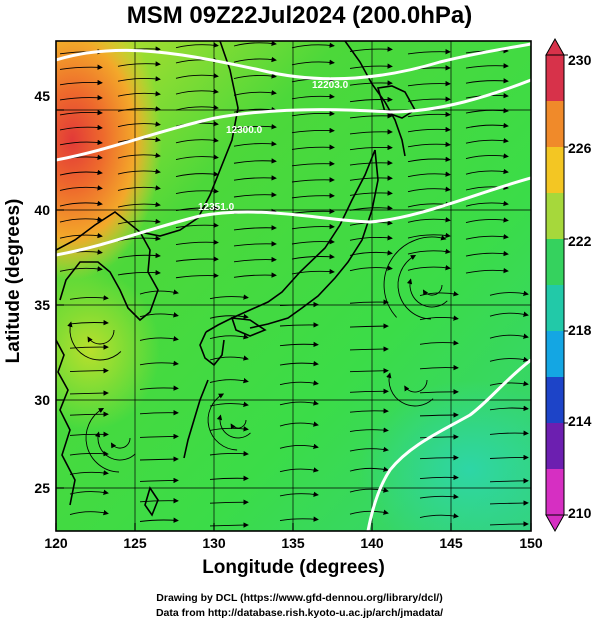 The image size is (599, 625). Describe the element at coordinates (196, 419) in the screenshot. I see `ryukyu-islands` at that location.